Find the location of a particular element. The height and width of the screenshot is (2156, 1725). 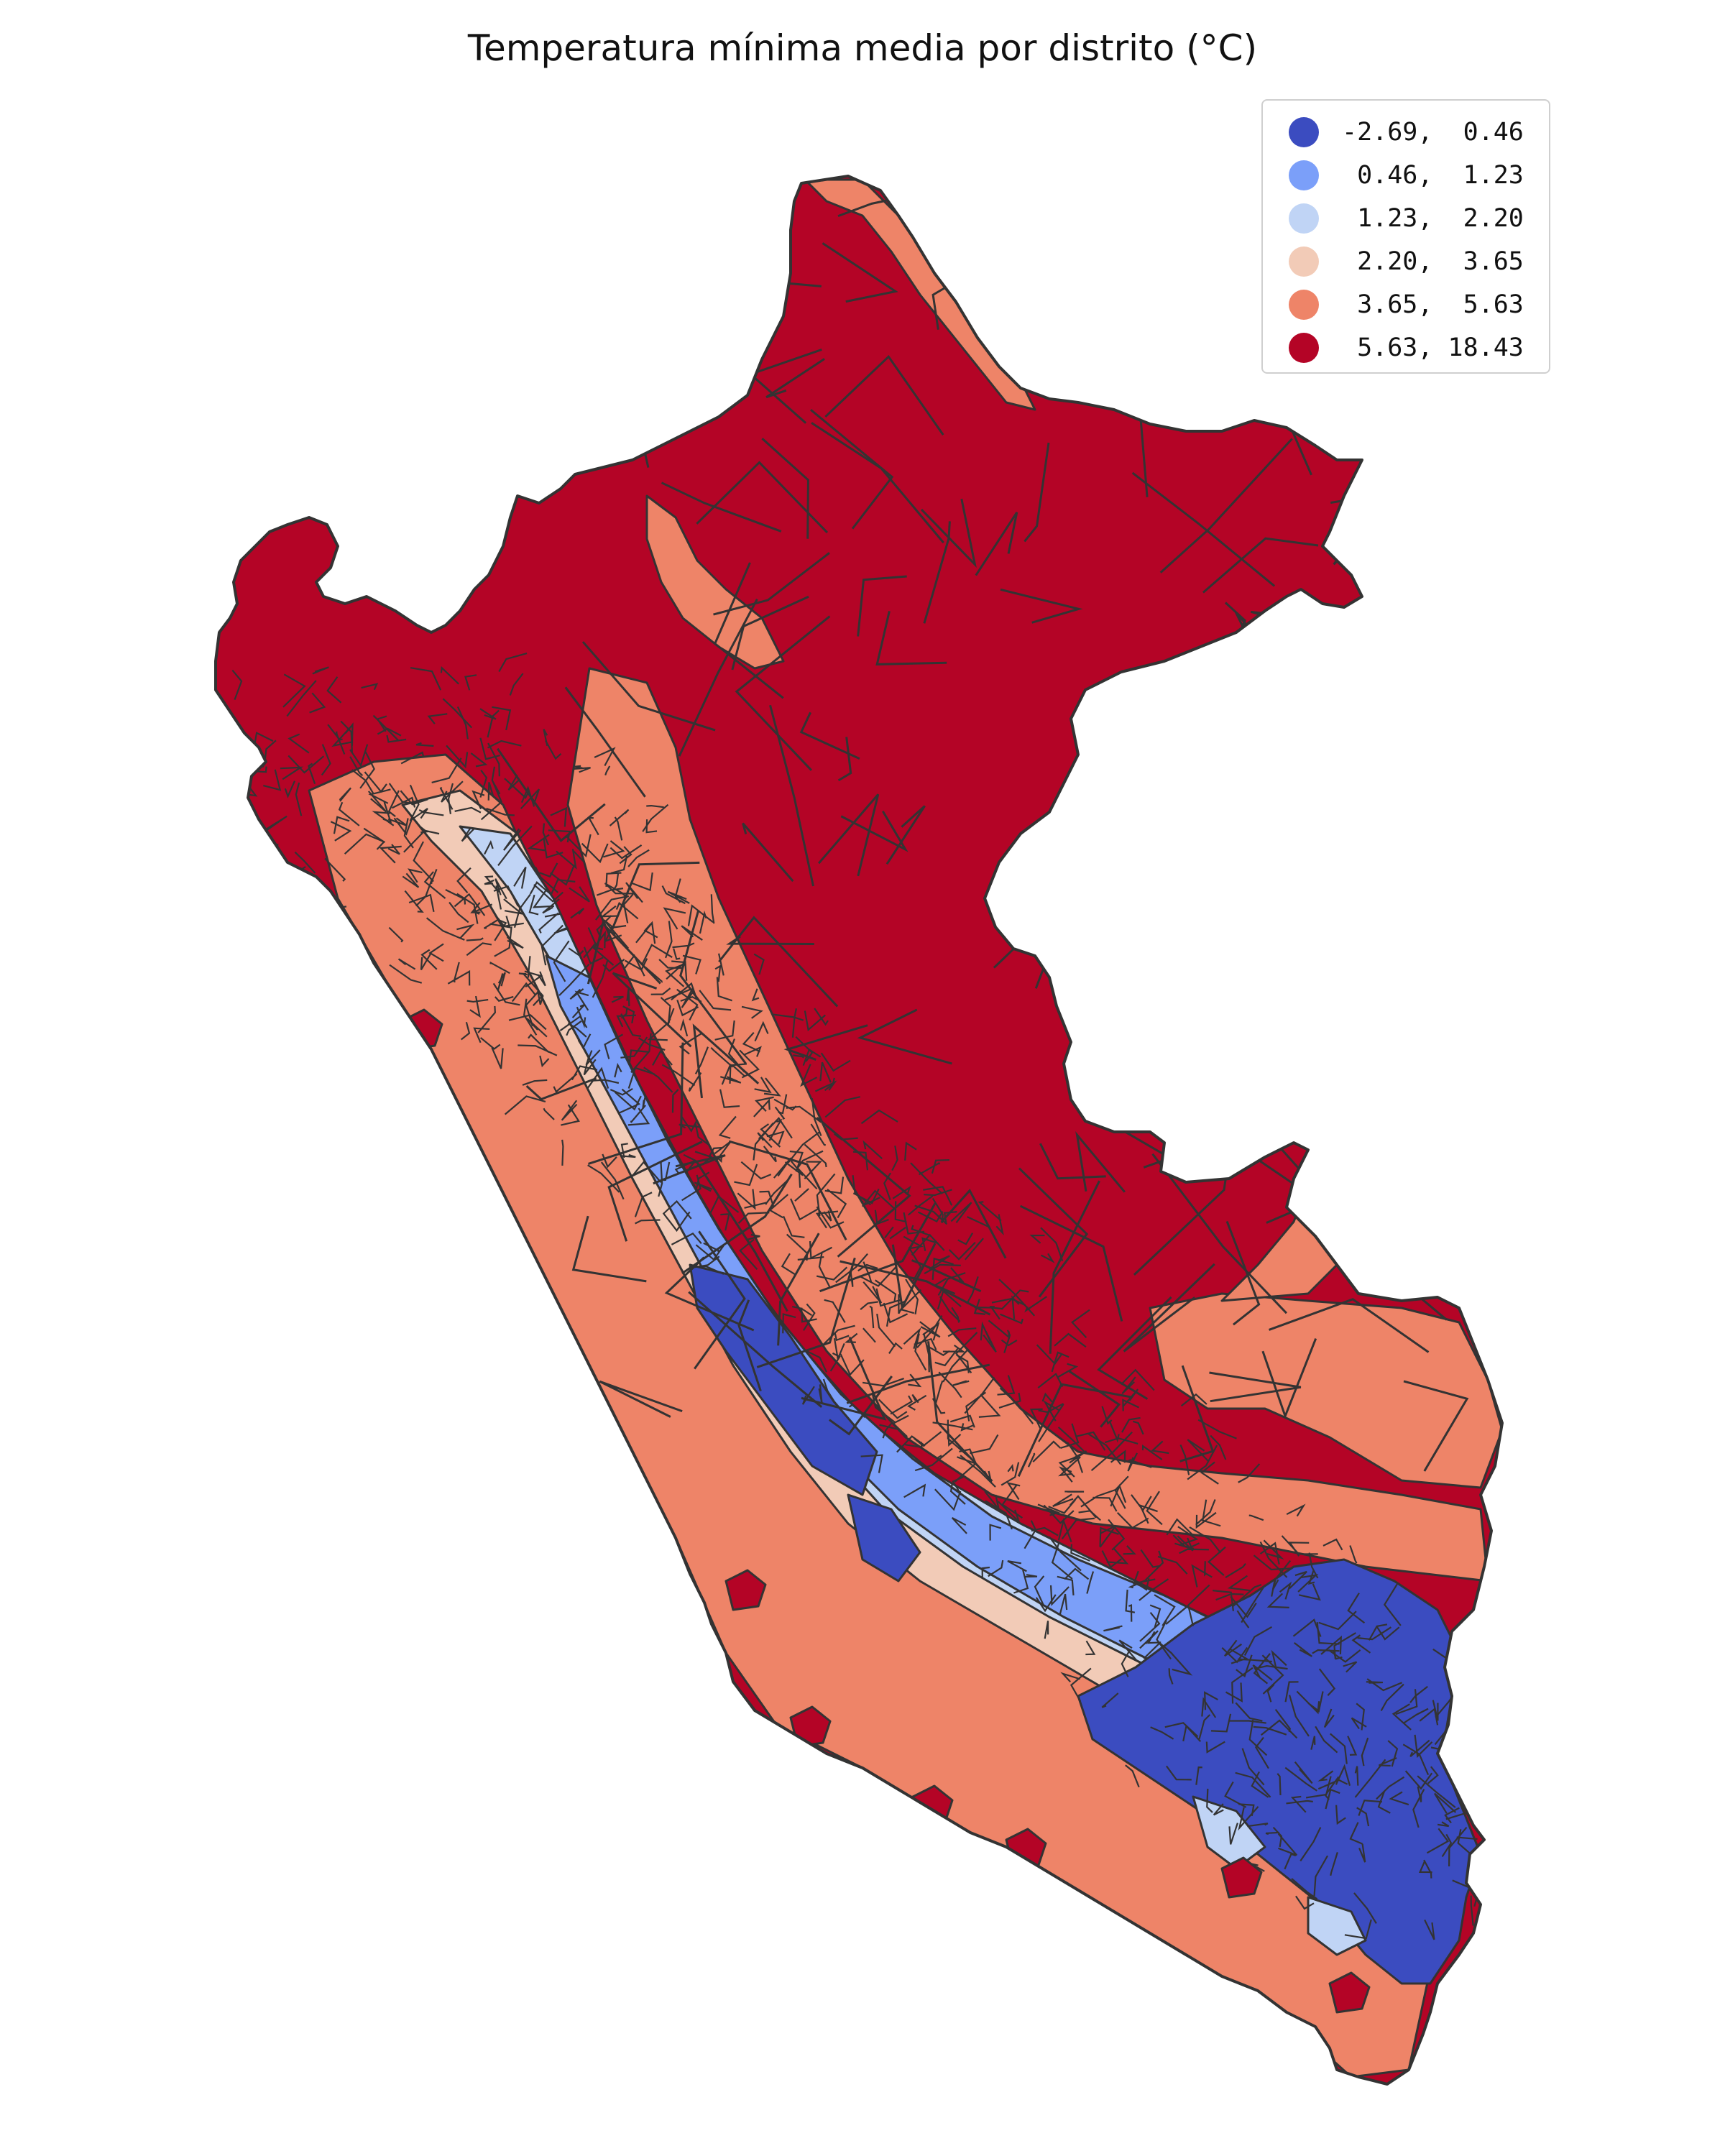

legend-item: 5.63, 18.43 is located at coordinates (1406, 347).